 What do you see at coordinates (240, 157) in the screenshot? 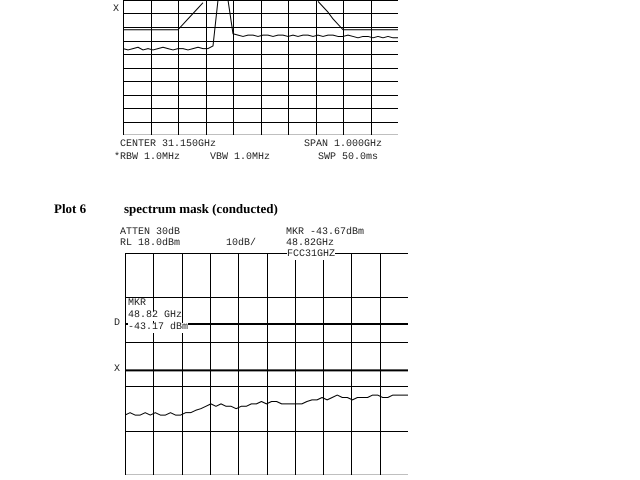
I see `text: VBW 1.0MHz` at bounding box center [240, 157].